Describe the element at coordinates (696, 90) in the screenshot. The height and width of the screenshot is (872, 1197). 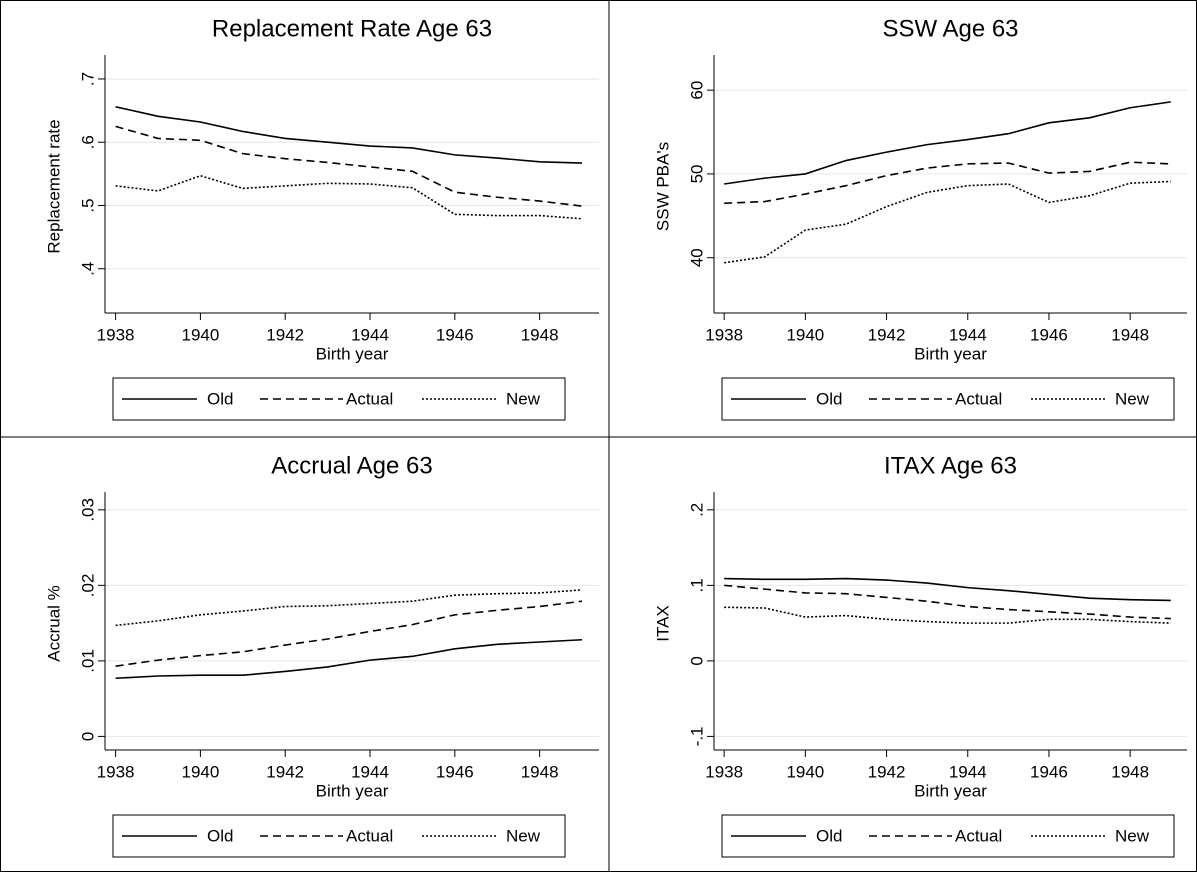
I see `y-tick-label: 60` at that location.